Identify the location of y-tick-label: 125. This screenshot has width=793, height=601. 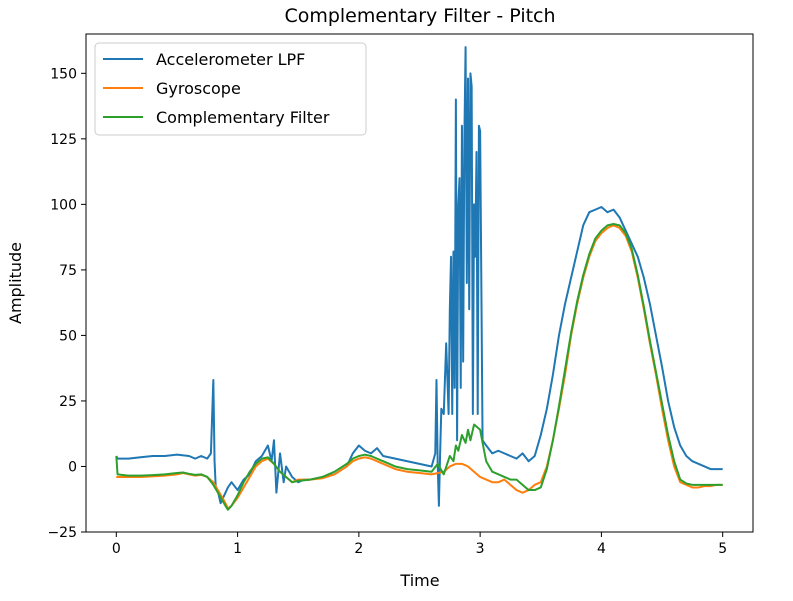
(63, 140).